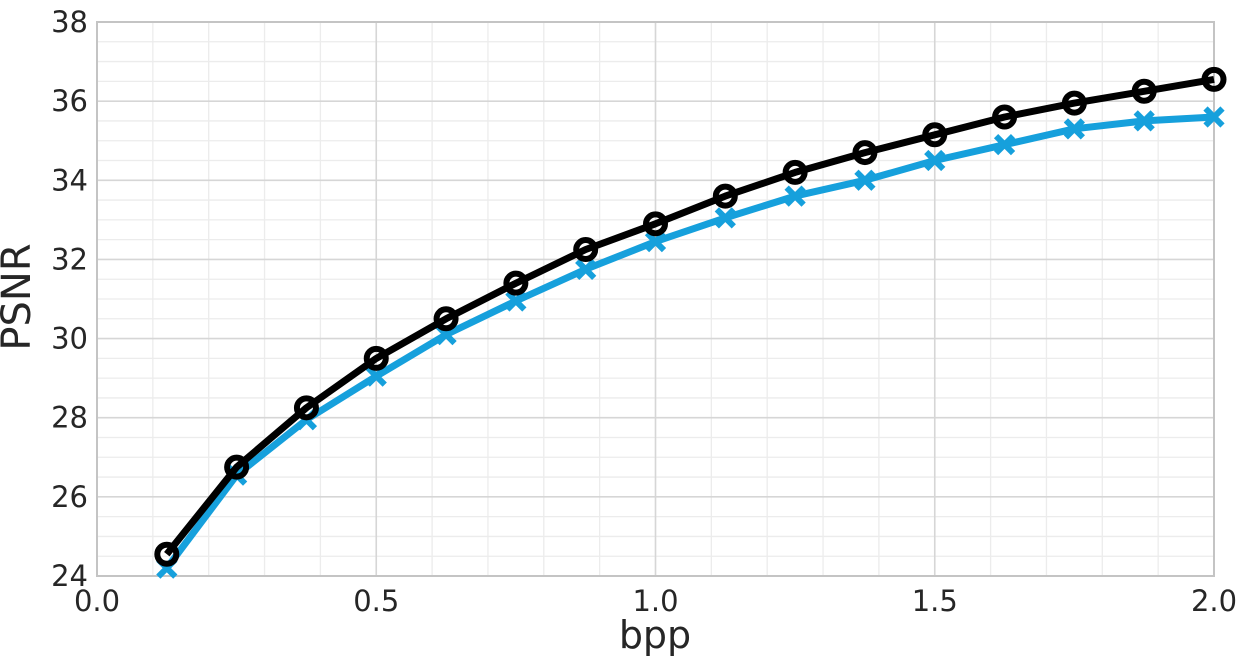 This screenshot has height=667, width=1244. What do you see at coordinates (655, 601) in the screenshot?
I see `x-tick-label: 1.0` at bounding box center [655, 601].